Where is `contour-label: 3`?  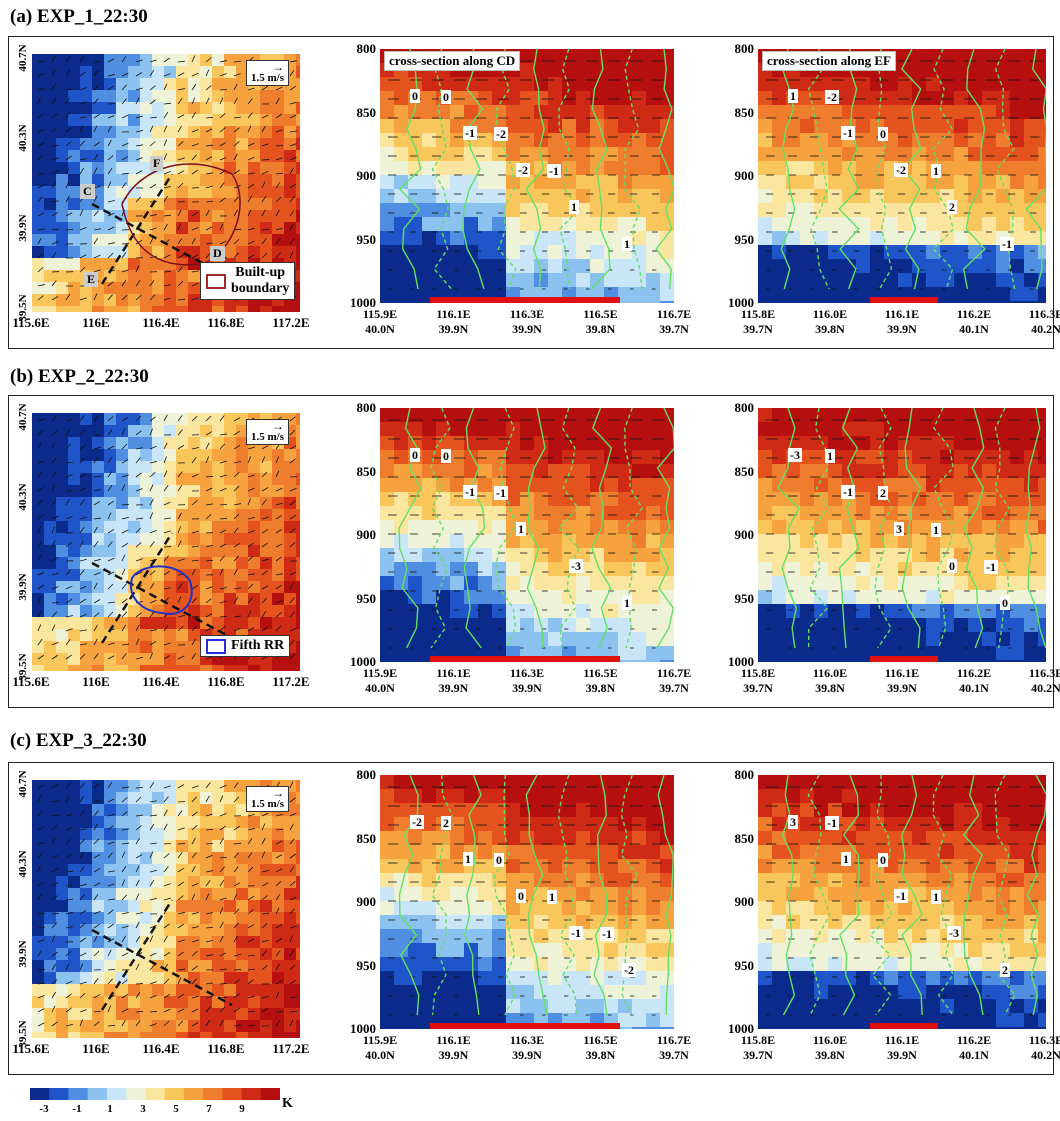
contour-label: 3 is located at coordinates (793, 822).